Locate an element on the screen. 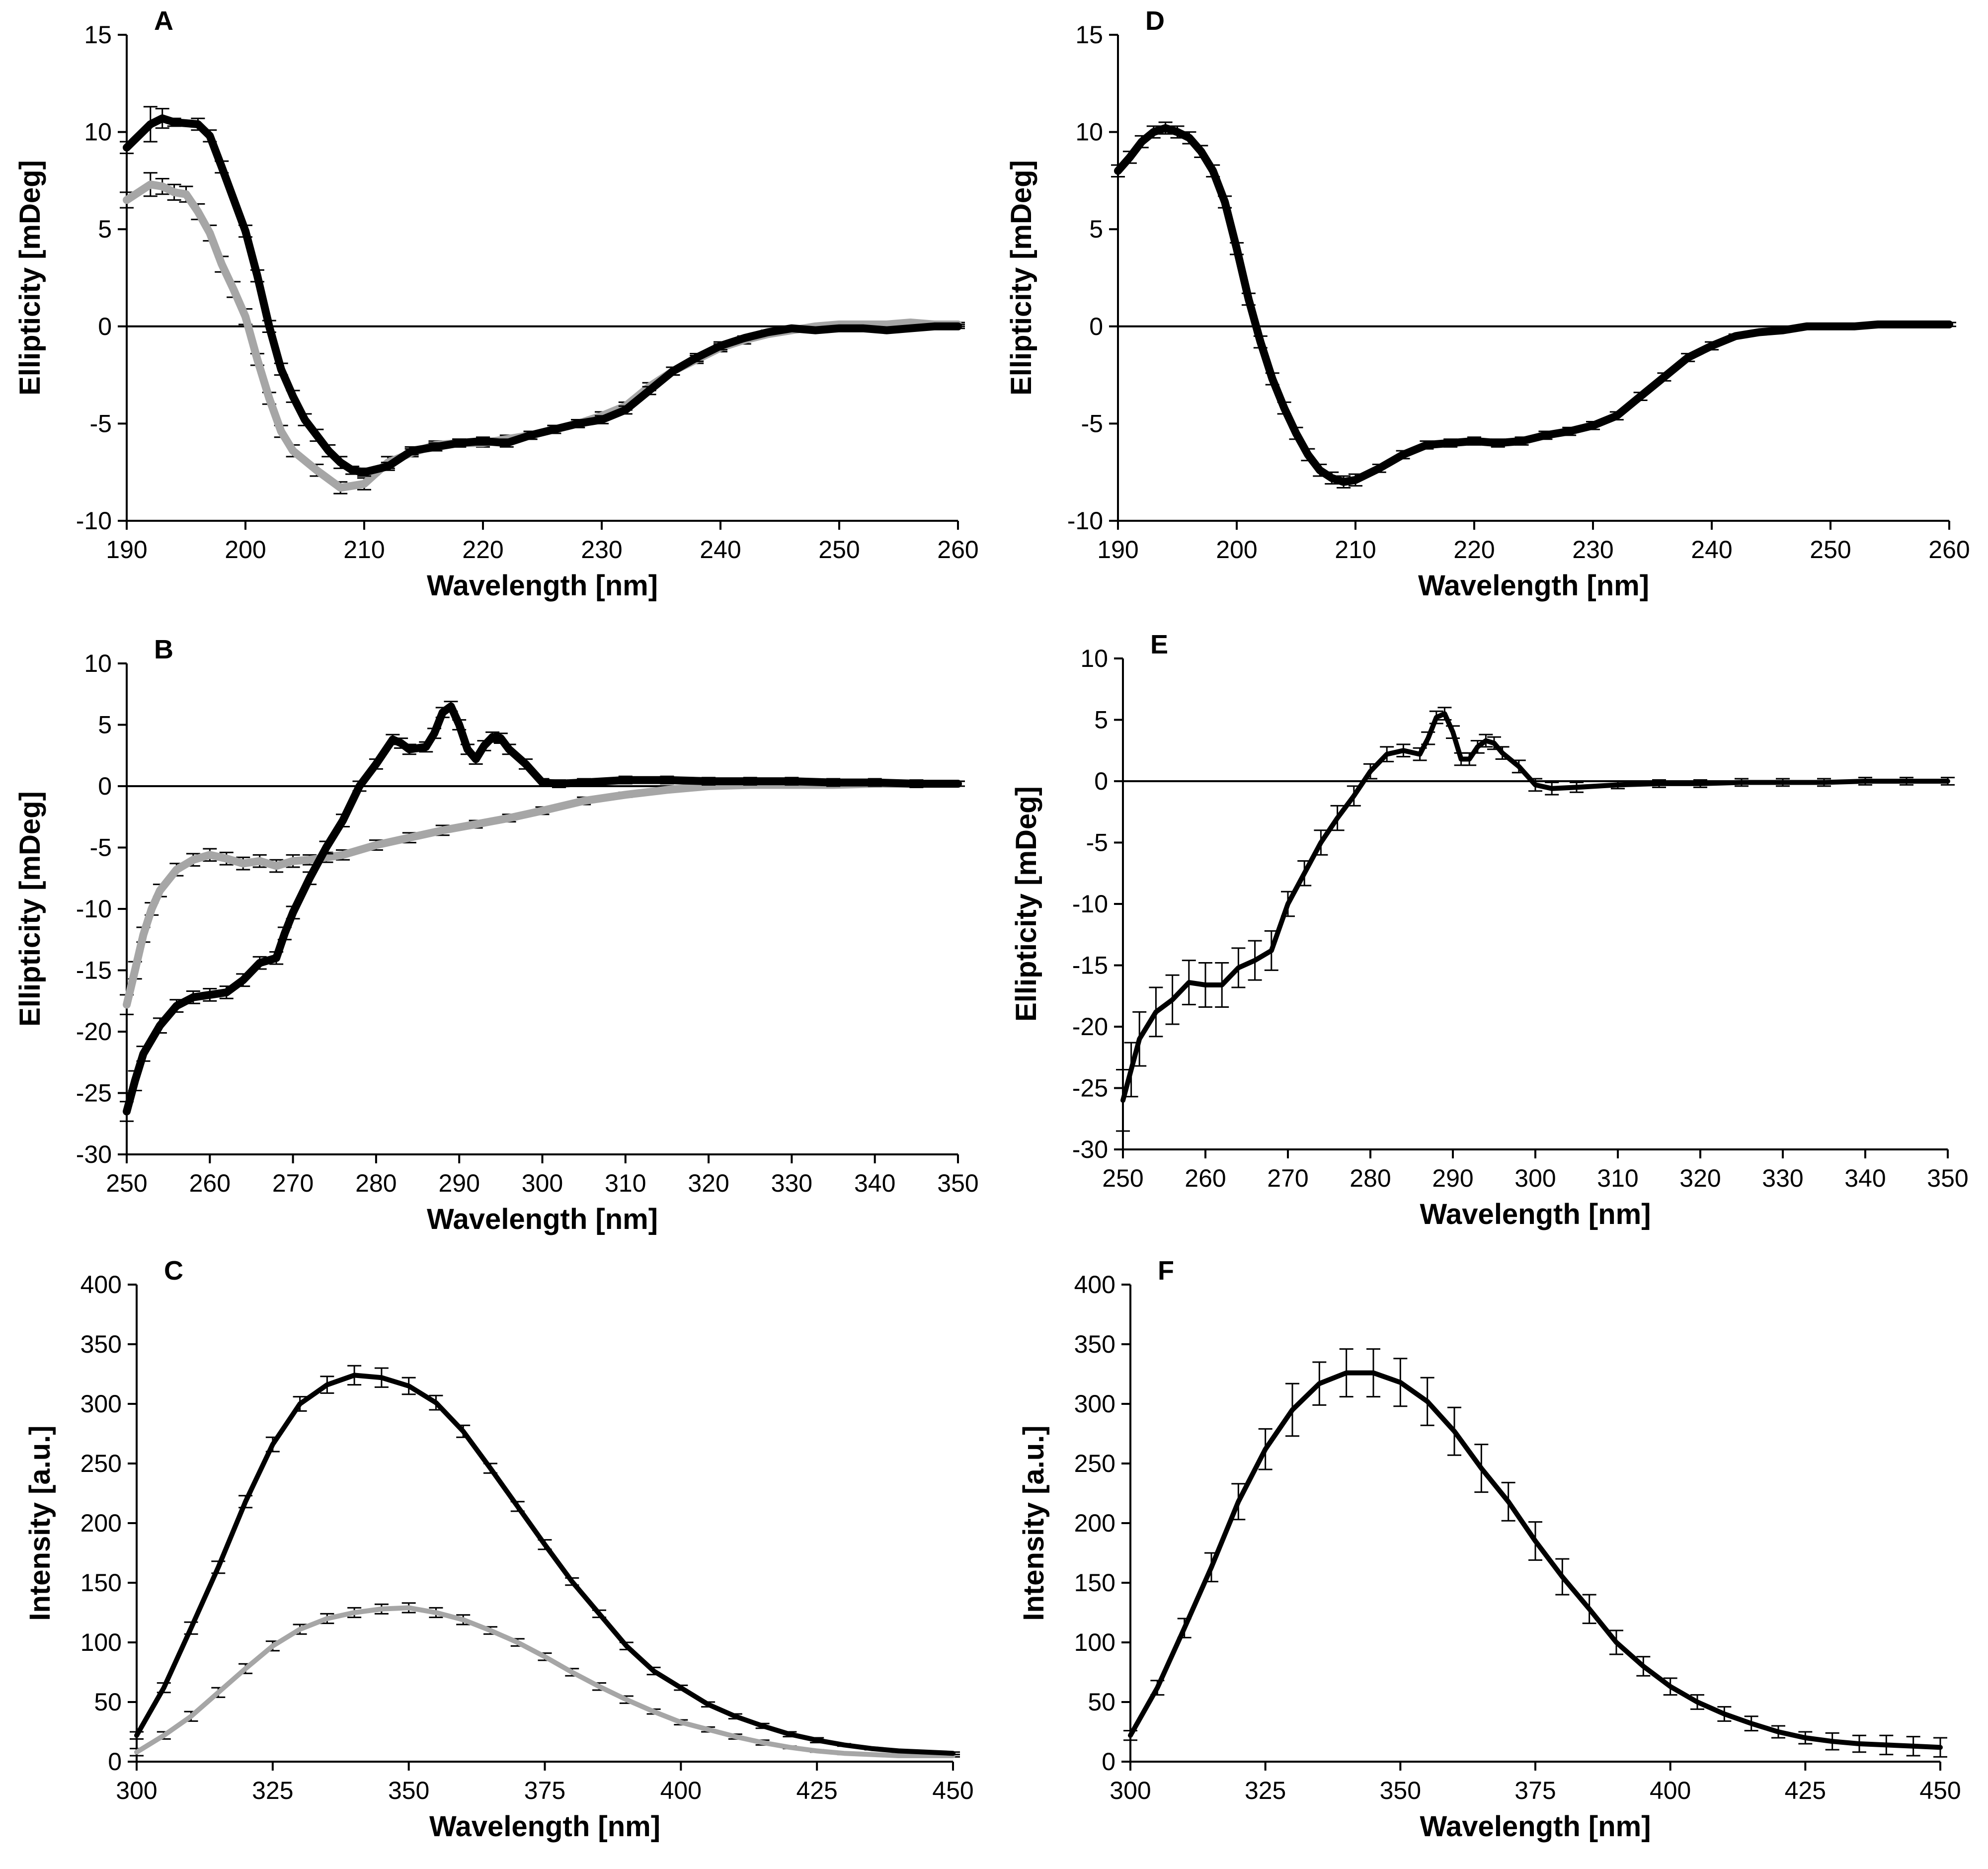 This screenshot has height=1869, width=1988. x-tick-label: 450 is located at coordinates (1940, 1790).